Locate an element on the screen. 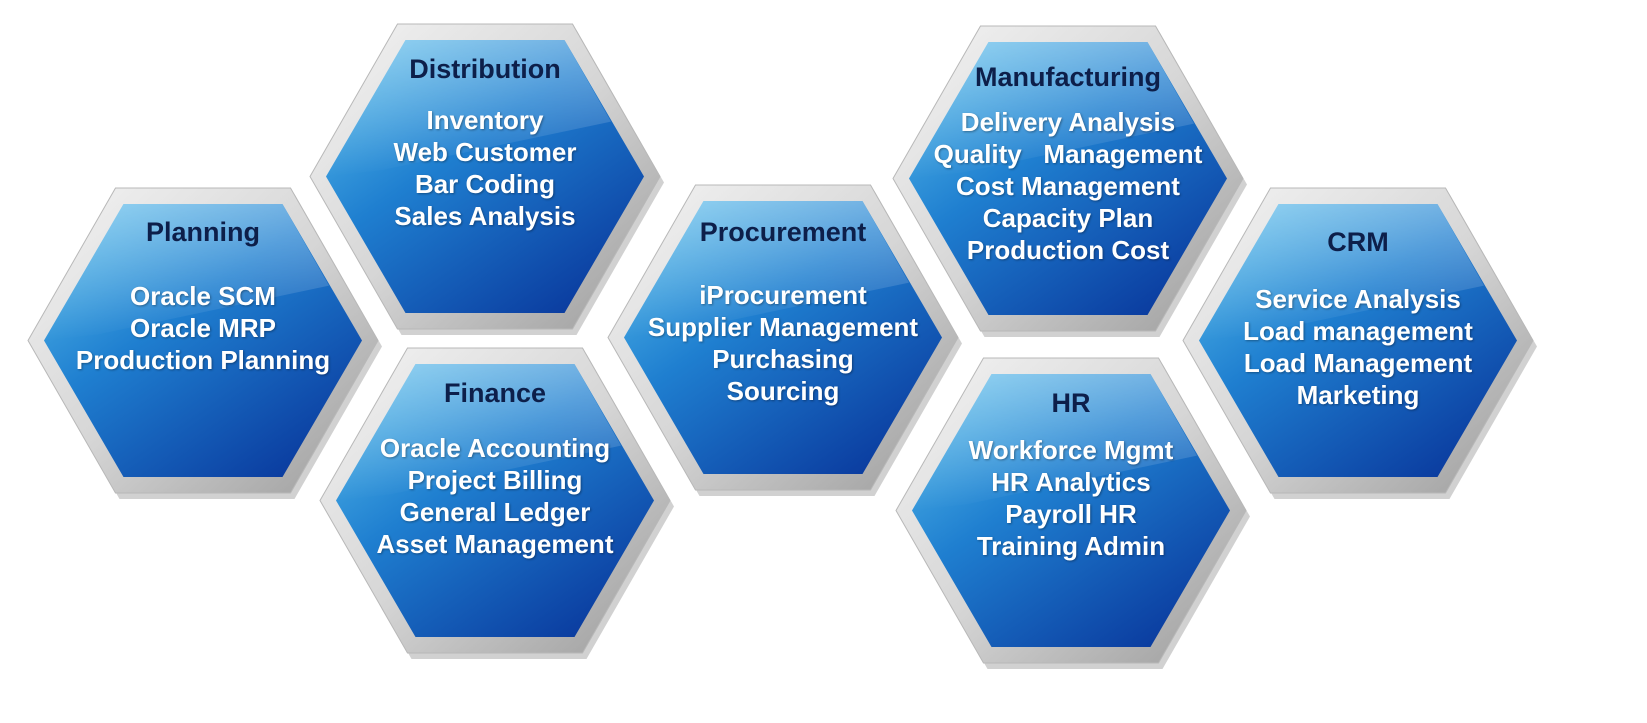  hexagon-item: Production Cost is located at coordinates (1068, 249).